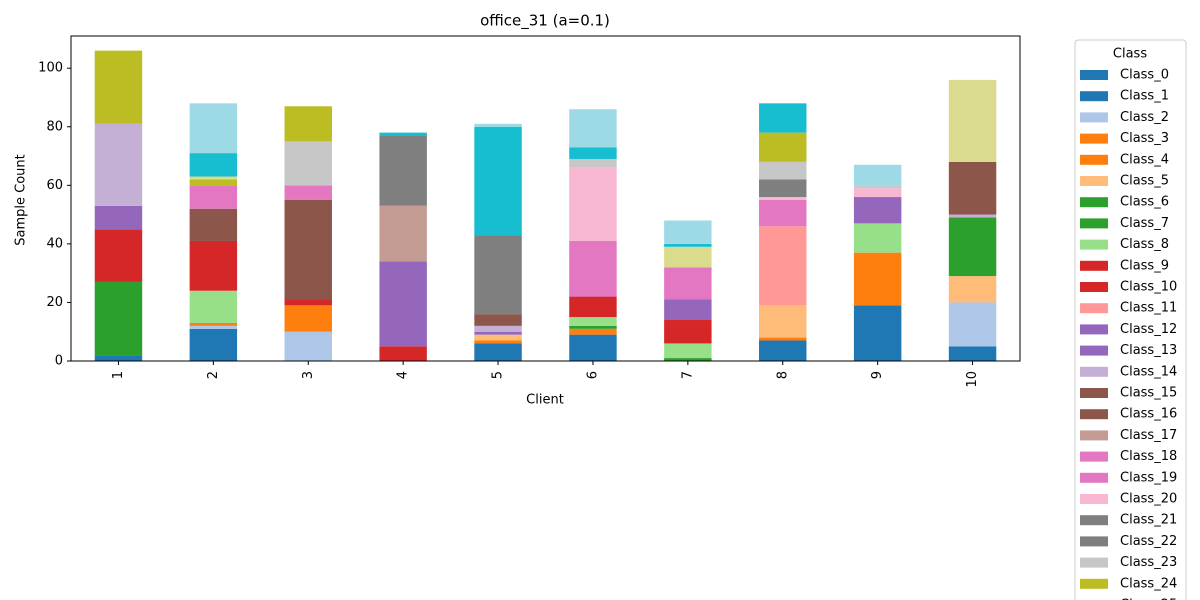  What do you see at coordinates (54, 185) in the screenshot?
I see `y-tick-label: 60` at bounding box center [54, 185].